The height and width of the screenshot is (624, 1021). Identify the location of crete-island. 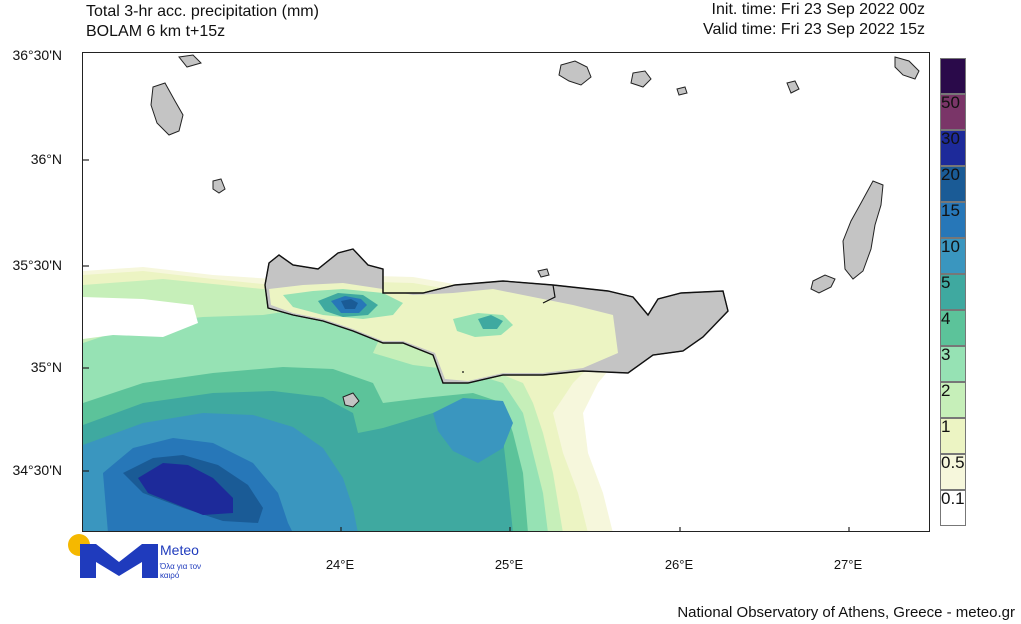
(496, 316).